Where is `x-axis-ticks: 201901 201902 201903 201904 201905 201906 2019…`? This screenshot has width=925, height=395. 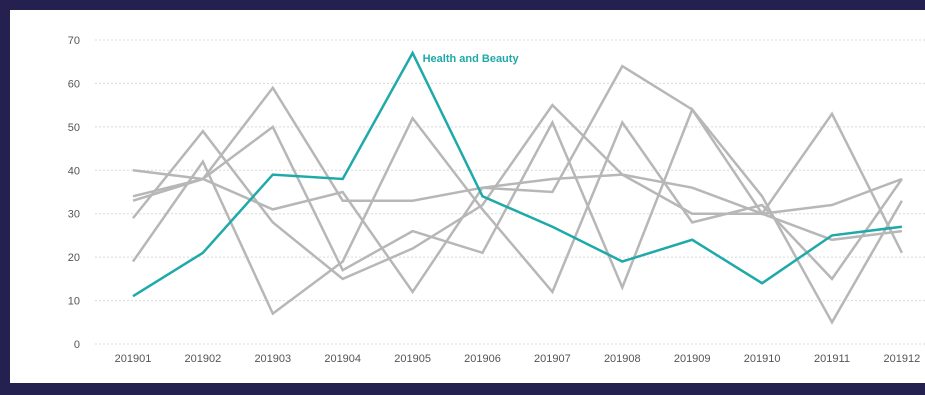 x-axis-ticks: 201901 201902 201903 201904 201905 201906 2019… is located at coordinates (518, 359).